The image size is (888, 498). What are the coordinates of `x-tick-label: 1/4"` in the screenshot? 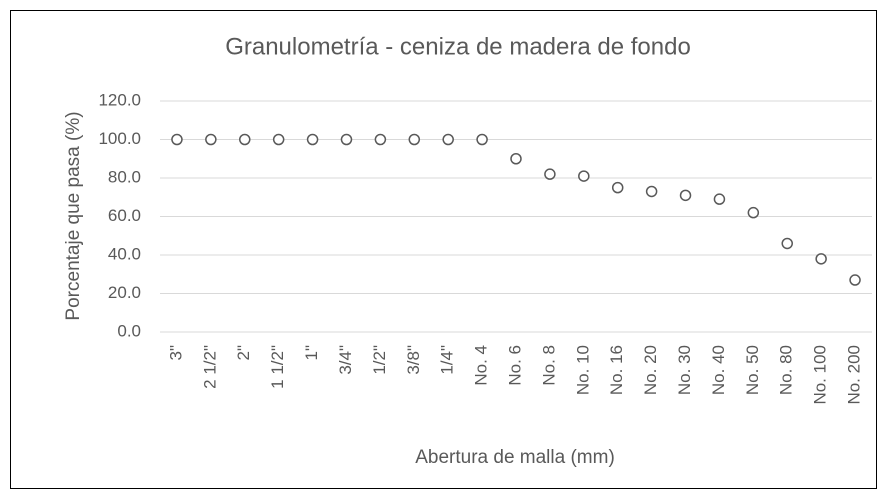 It's located at (447, 360).